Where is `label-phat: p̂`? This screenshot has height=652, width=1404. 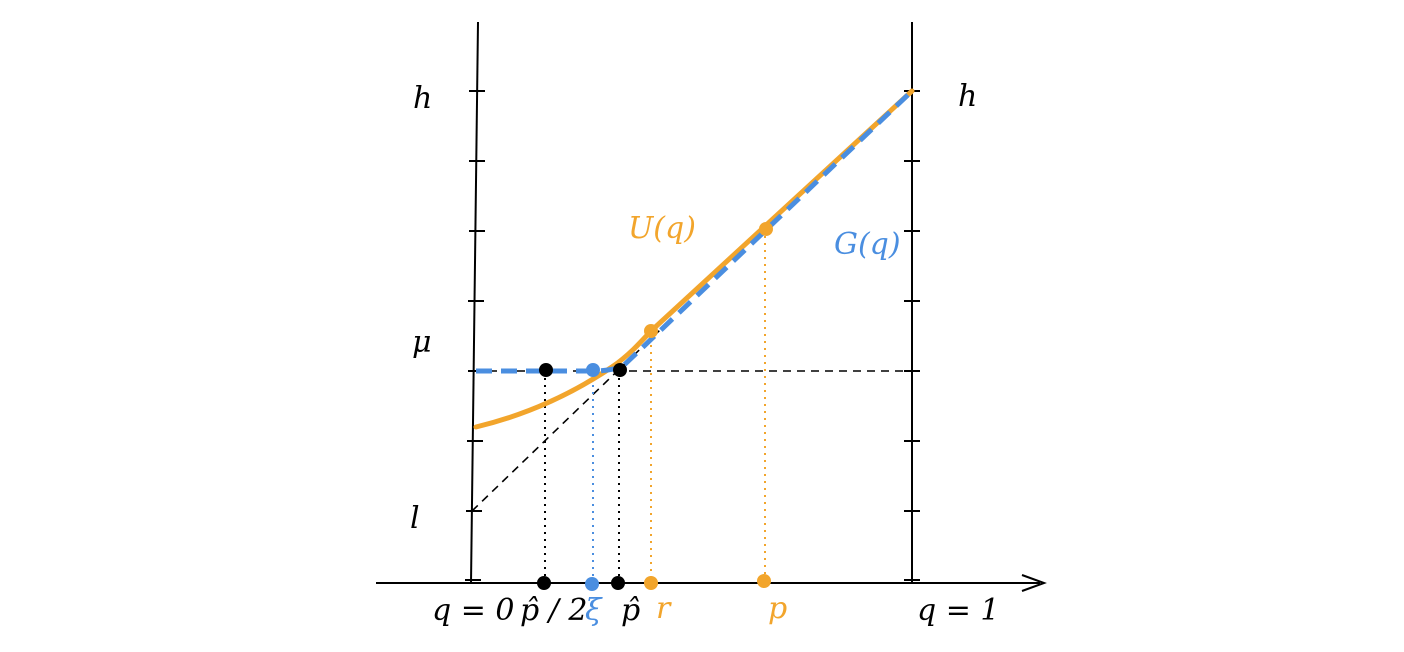 label-phat: p̂ is located at coordinates (630, 610).